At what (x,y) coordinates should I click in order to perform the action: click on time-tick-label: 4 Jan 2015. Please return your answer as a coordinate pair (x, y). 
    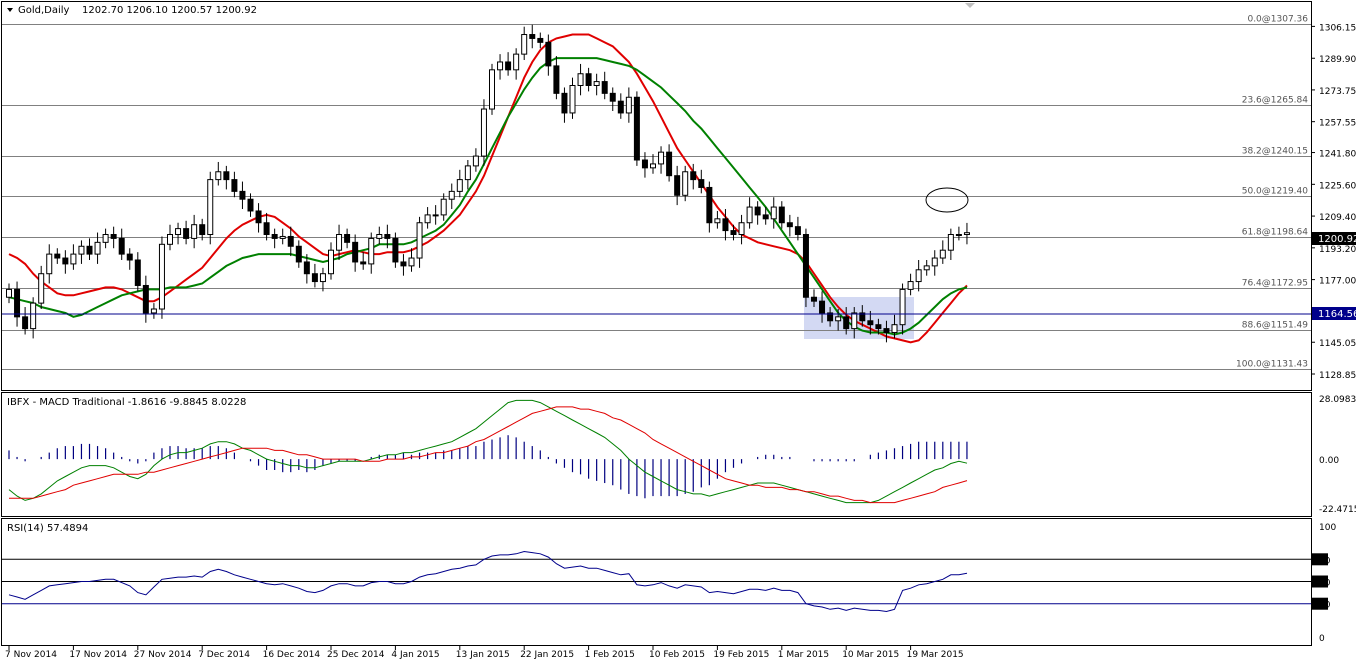
    Looking at the image, I should click on (415, 655).